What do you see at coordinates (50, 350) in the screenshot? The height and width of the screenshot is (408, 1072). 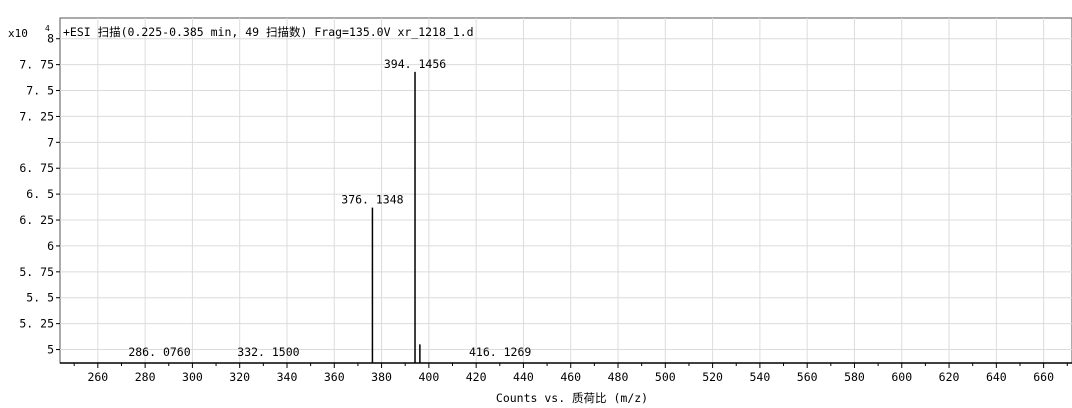 I see `y-tick-label: 5` at bounding box center [50, 350].